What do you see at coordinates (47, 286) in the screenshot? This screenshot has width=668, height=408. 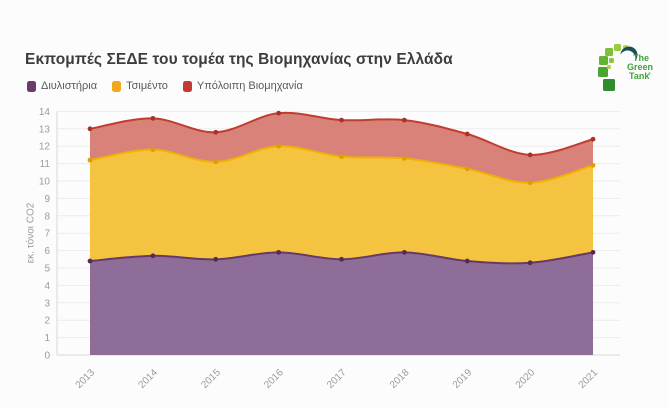 I see `y-tick-label: 4` at bounding box center [47, 286].